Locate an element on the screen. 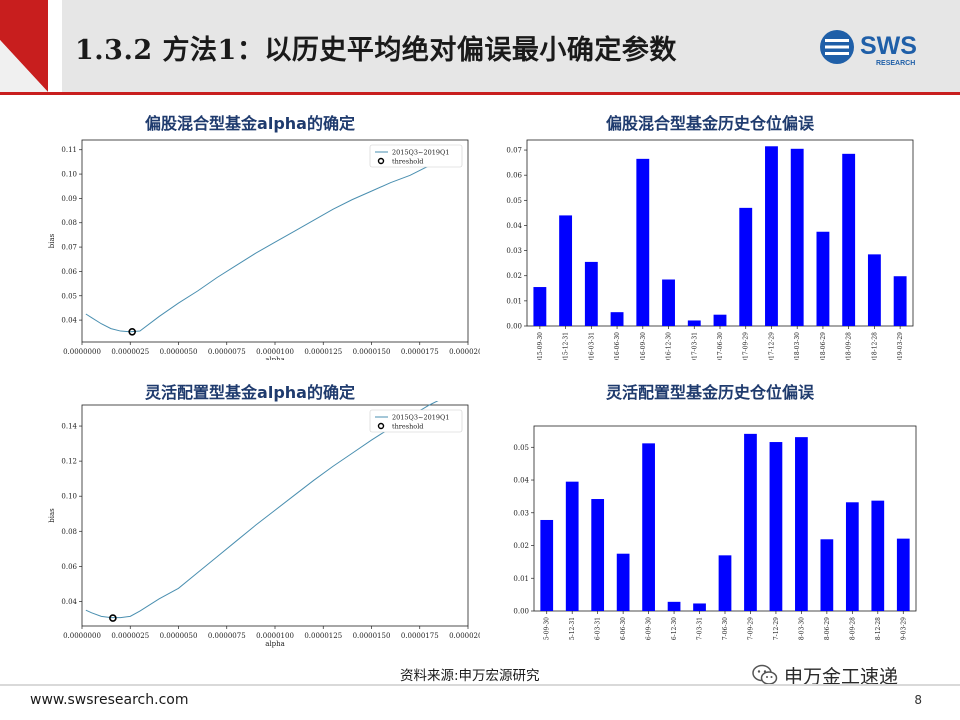 The height and width of the screenshot is (720, 960). slide-title: 1.3.2 方法1：以历史平均绝对偏误最小确定参数 is located at coordinates (376, 50).